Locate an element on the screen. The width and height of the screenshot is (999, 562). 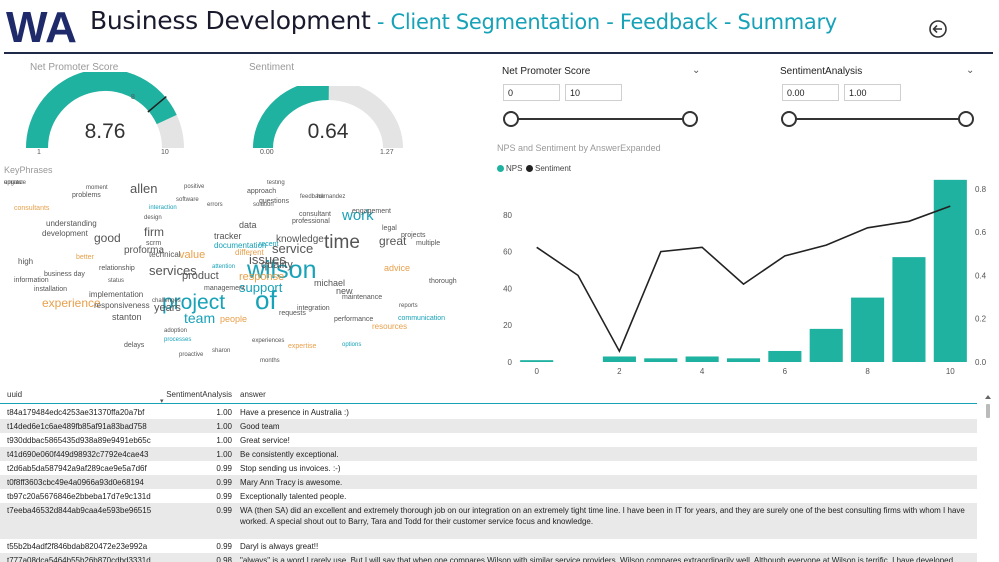
nps-gauge is located at coordinates (105, 110).